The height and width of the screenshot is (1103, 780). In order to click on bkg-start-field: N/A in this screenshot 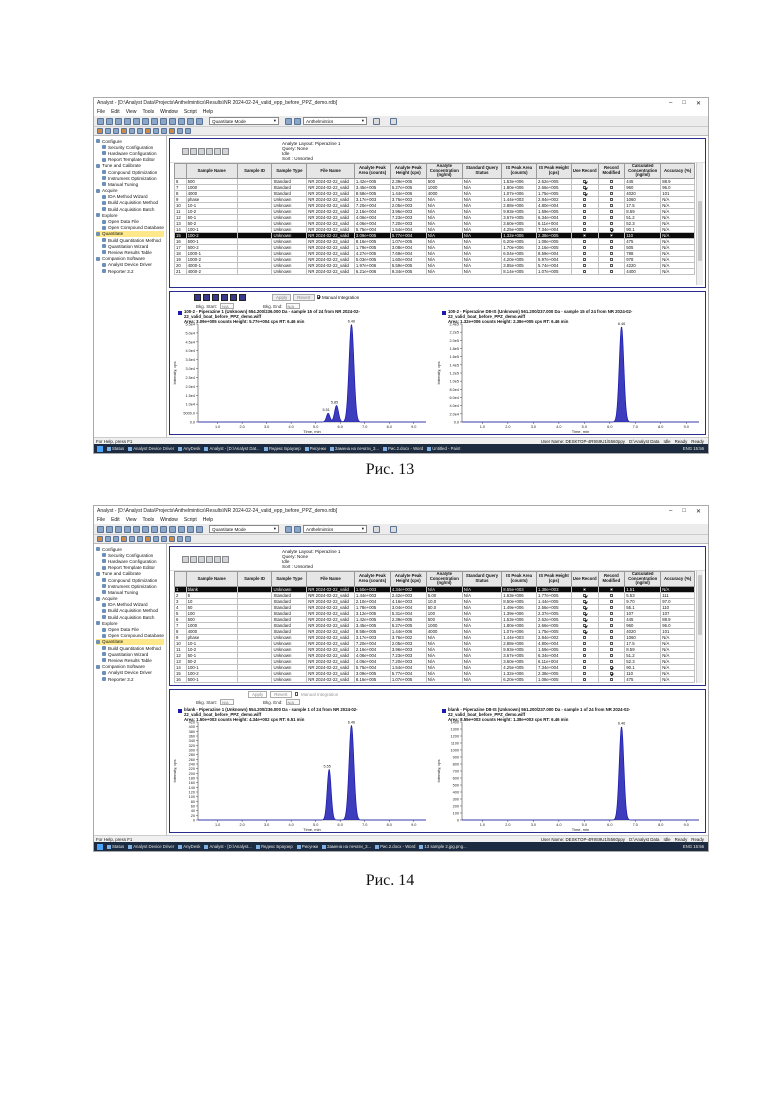, I will do `click(227, 306)`.